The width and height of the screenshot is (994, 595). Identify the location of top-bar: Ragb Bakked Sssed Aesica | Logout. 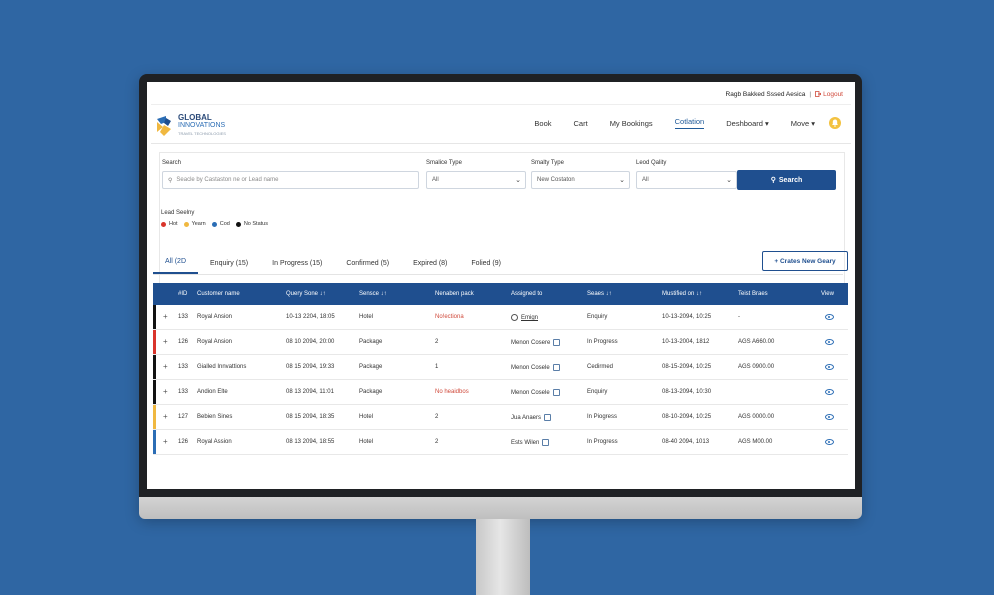
(784, 94).